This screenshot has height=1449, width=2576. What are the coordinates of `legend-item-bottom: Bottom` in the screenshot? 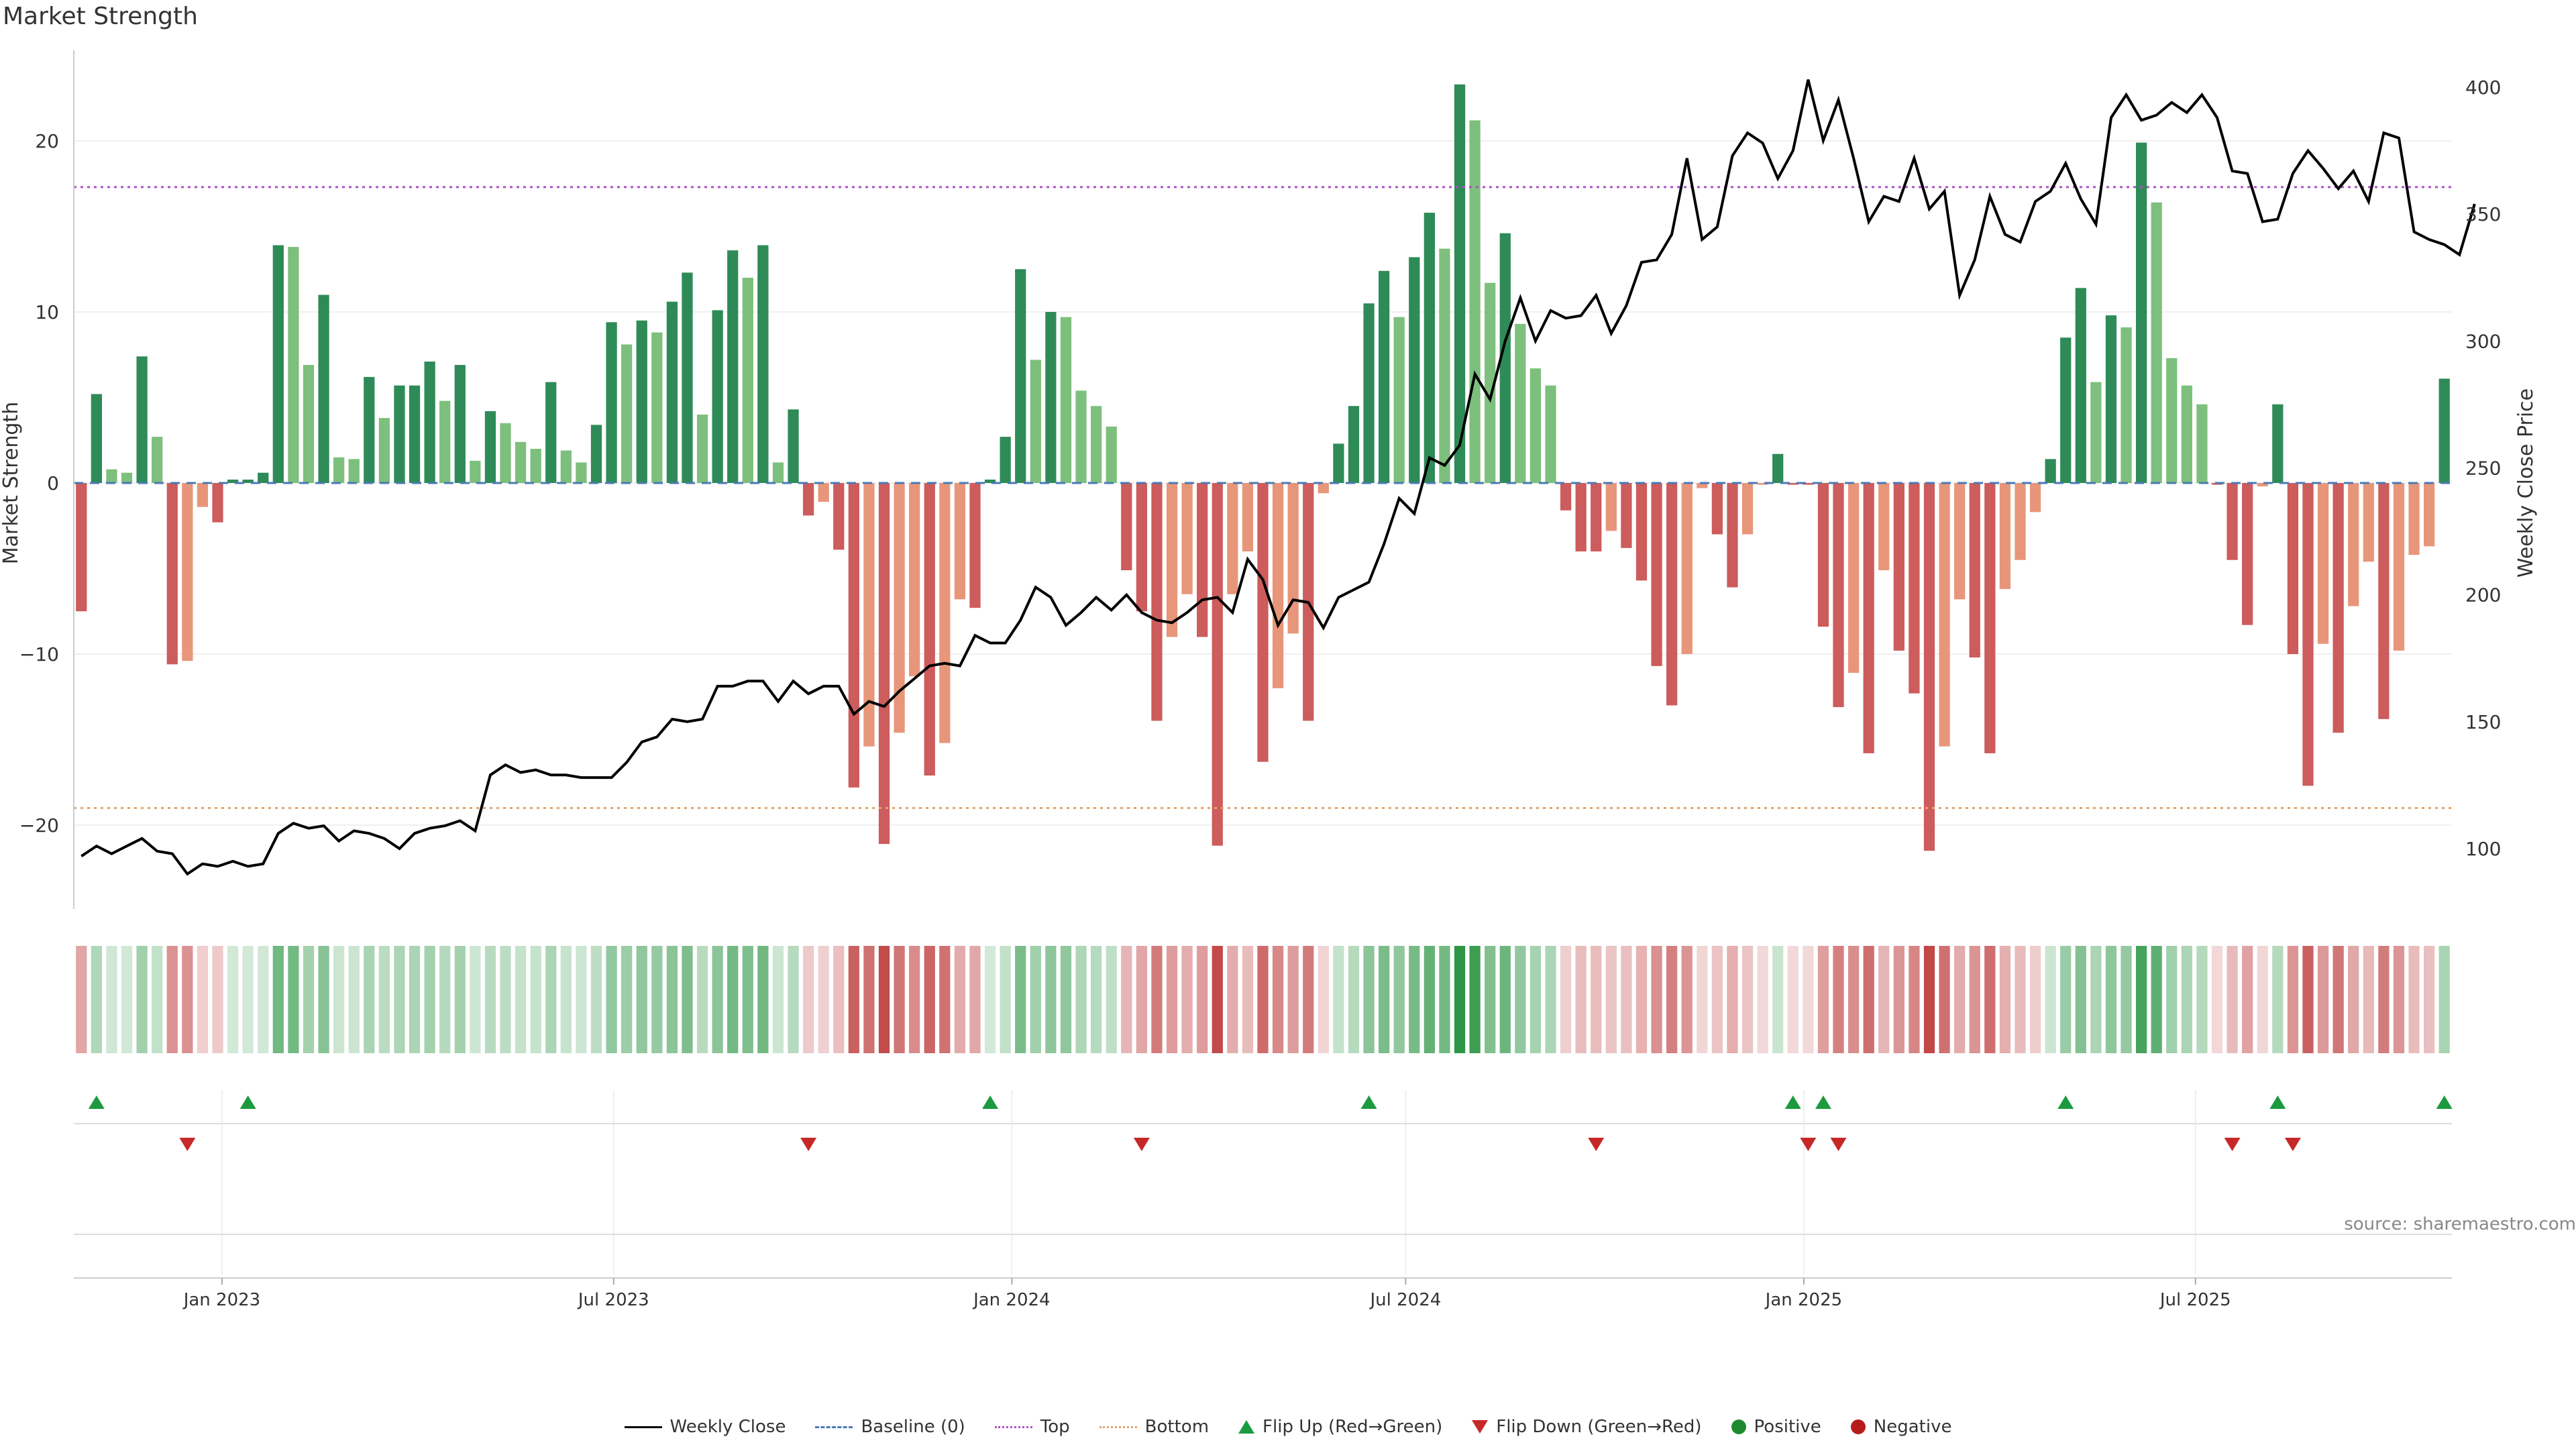 It's located at (1154, 1427).